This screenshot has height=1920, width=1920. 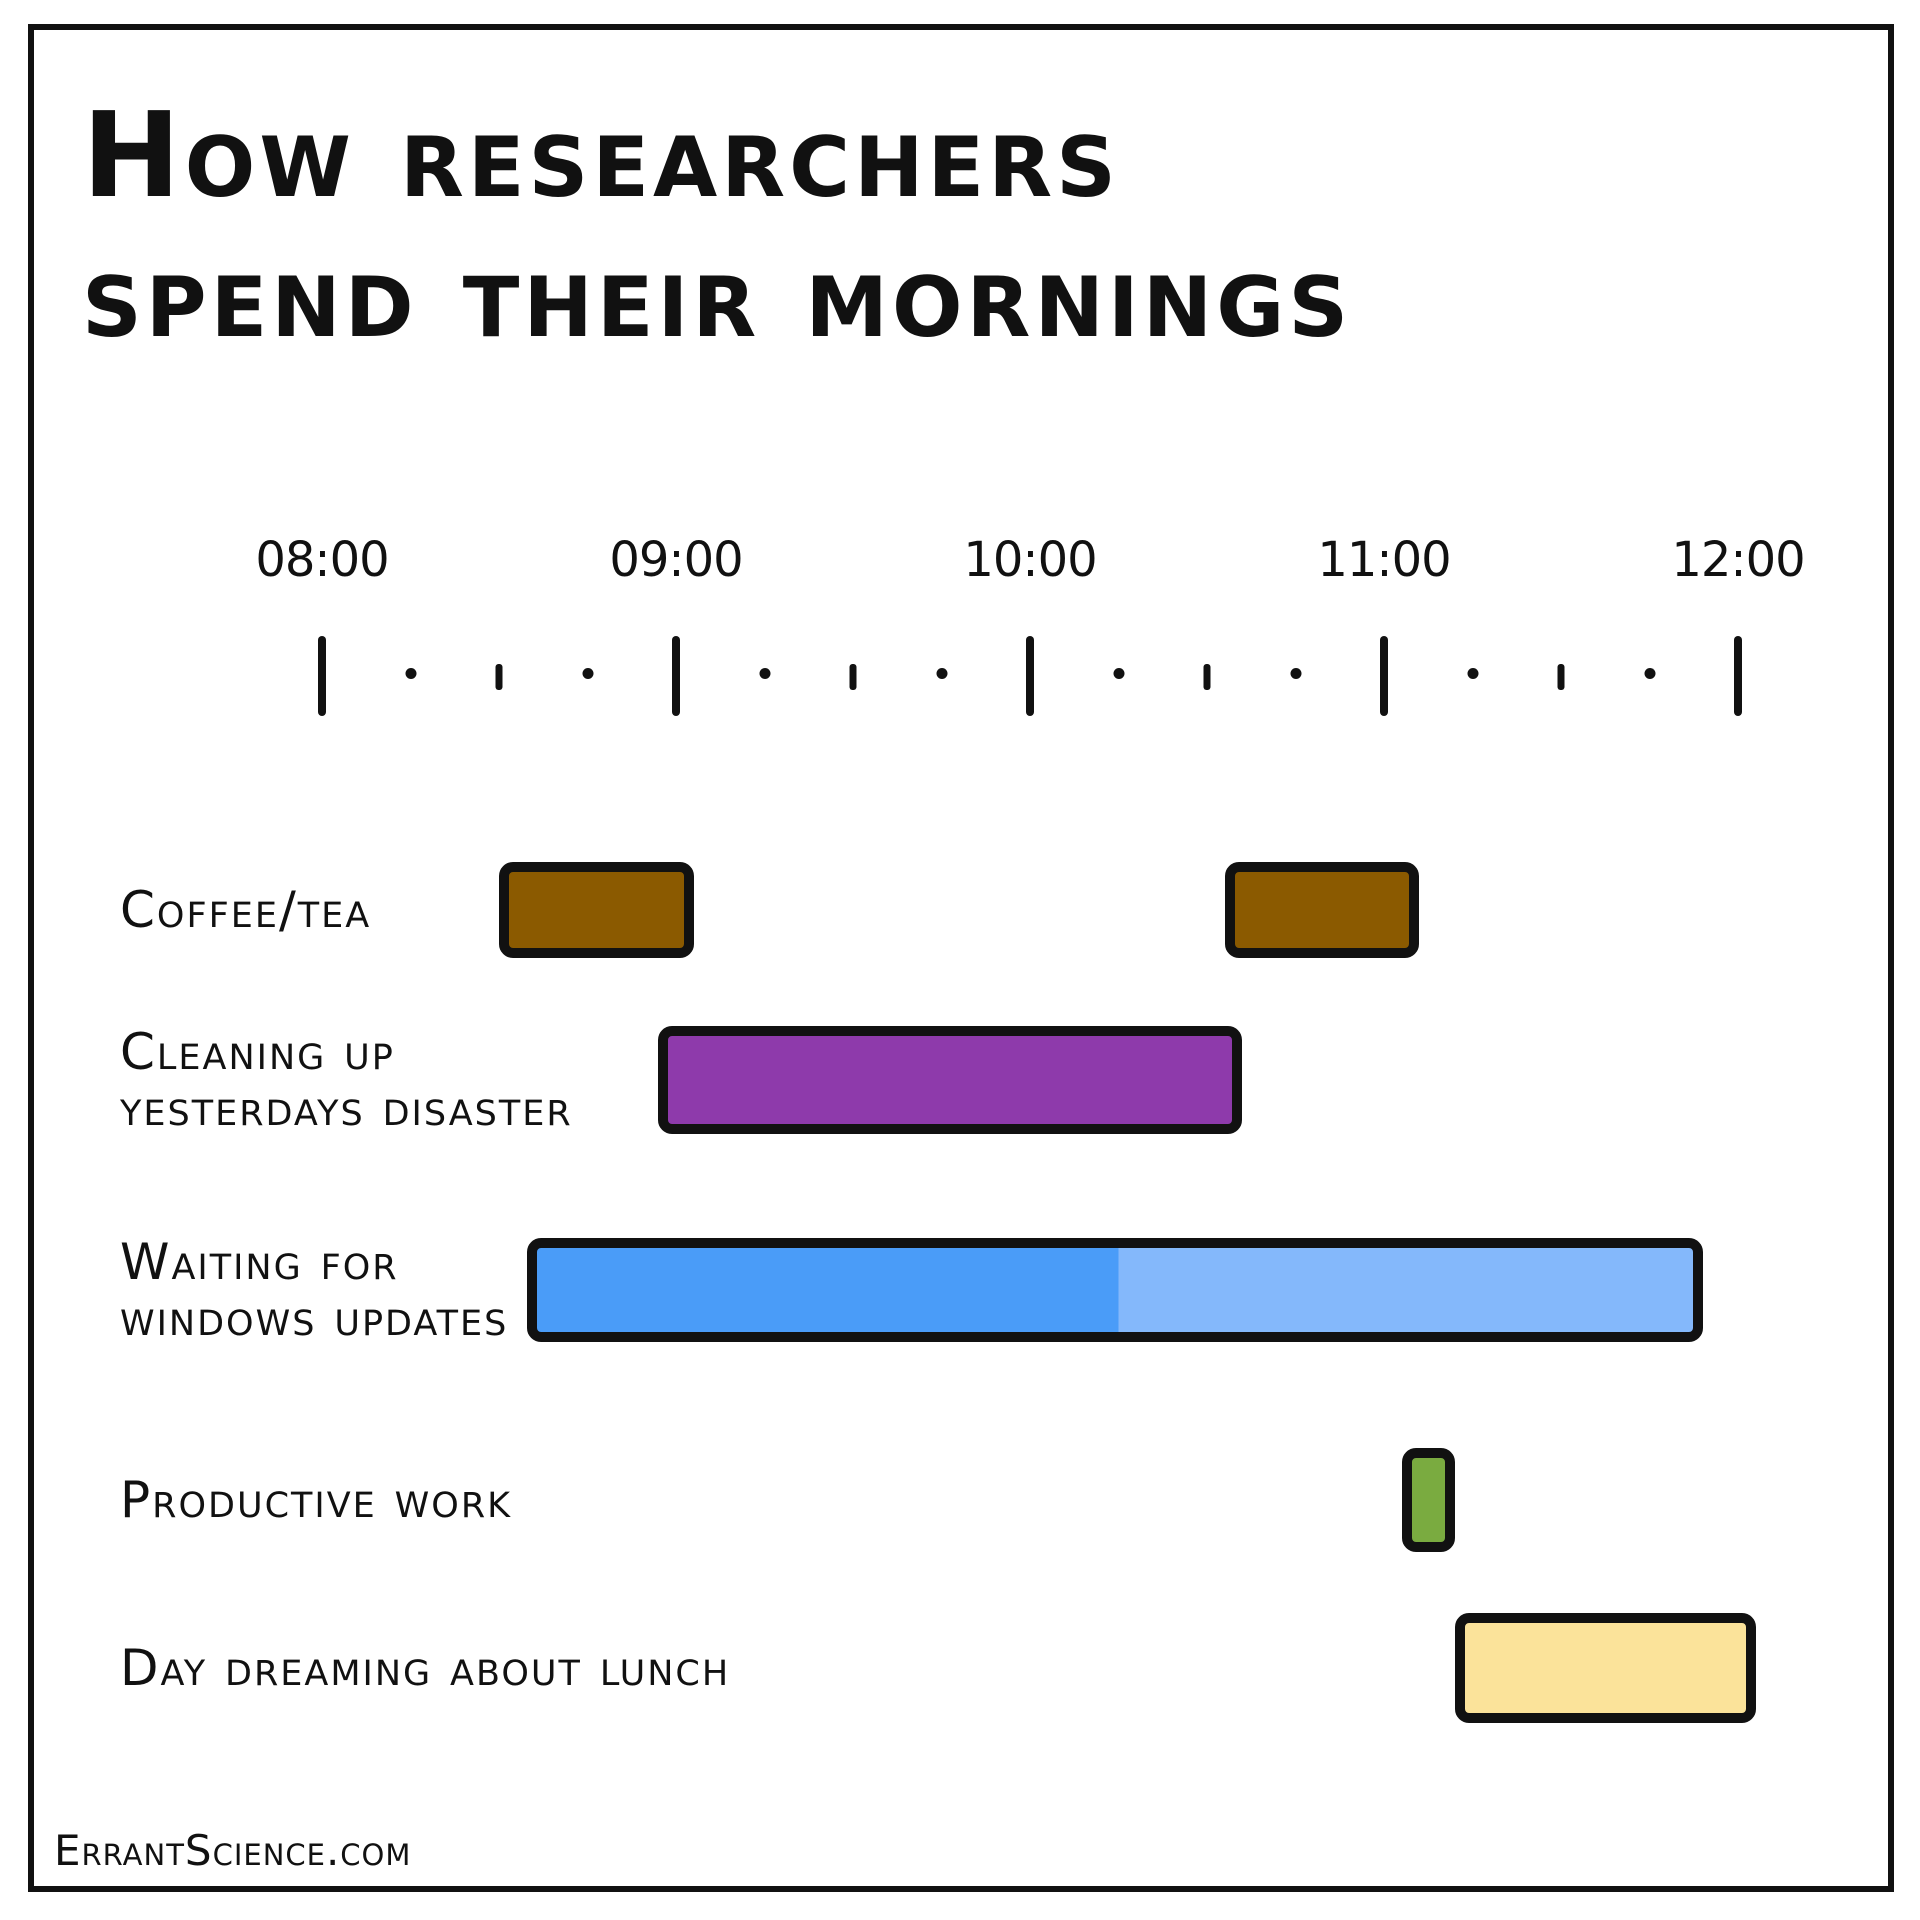 What do you see at coordinates (322, 560) in the screenshot?
I see `tick-label: 08:00` at bounding box center [322, 560].